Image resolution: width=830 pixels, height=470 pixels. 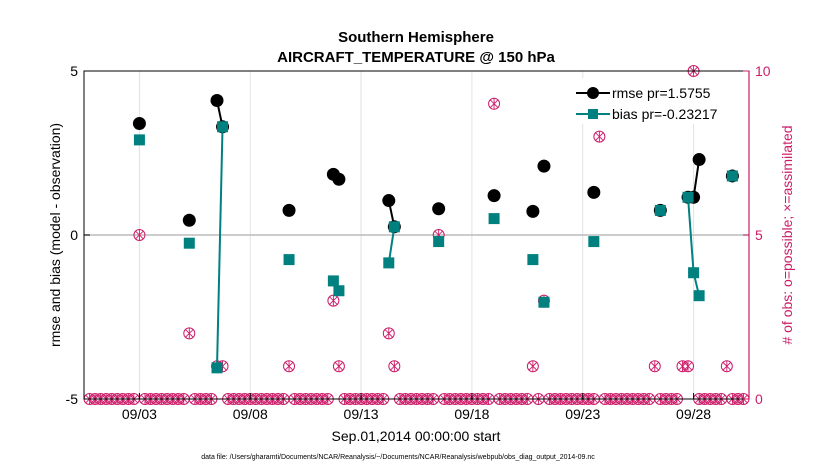 I want to click on y2-axis-ticks: 0 5 10, so click(x=757, y=235).